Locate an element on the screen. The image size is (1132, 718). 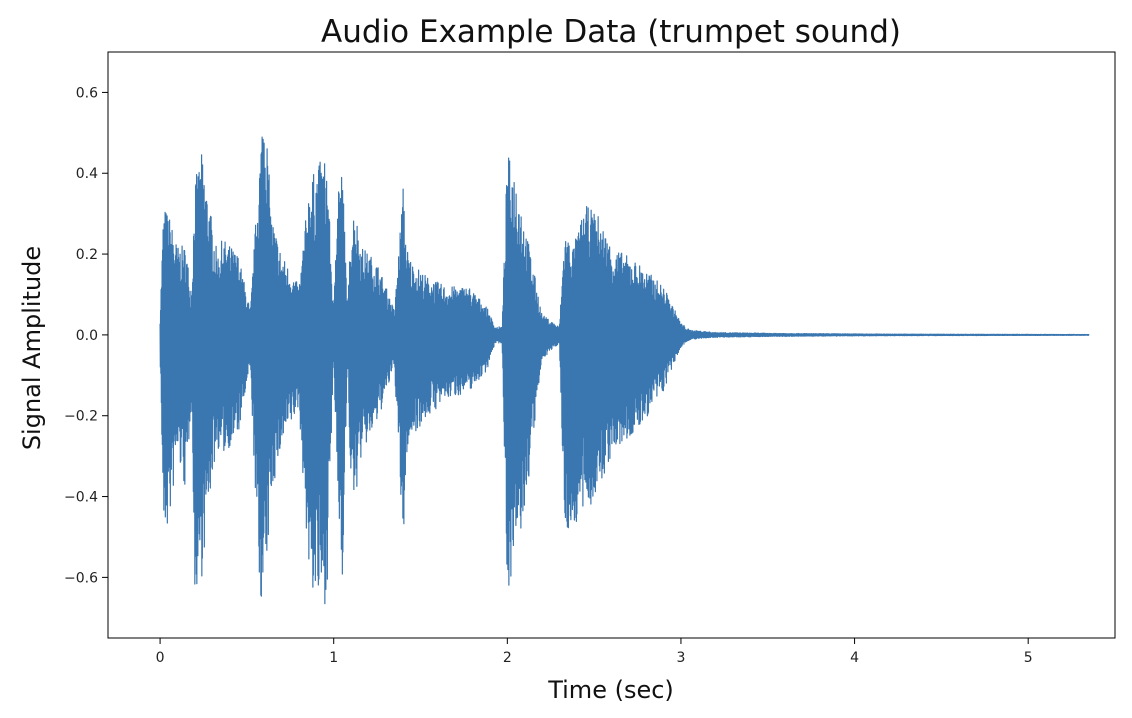
y-tick-label: −0.2 is located at coordinates (81, 417).